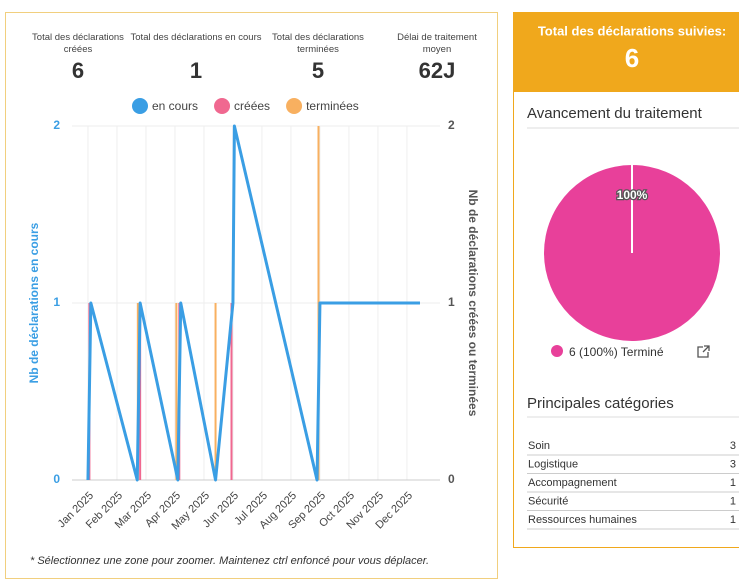  I want to click on legend-label: terminées, so click(332, 106).